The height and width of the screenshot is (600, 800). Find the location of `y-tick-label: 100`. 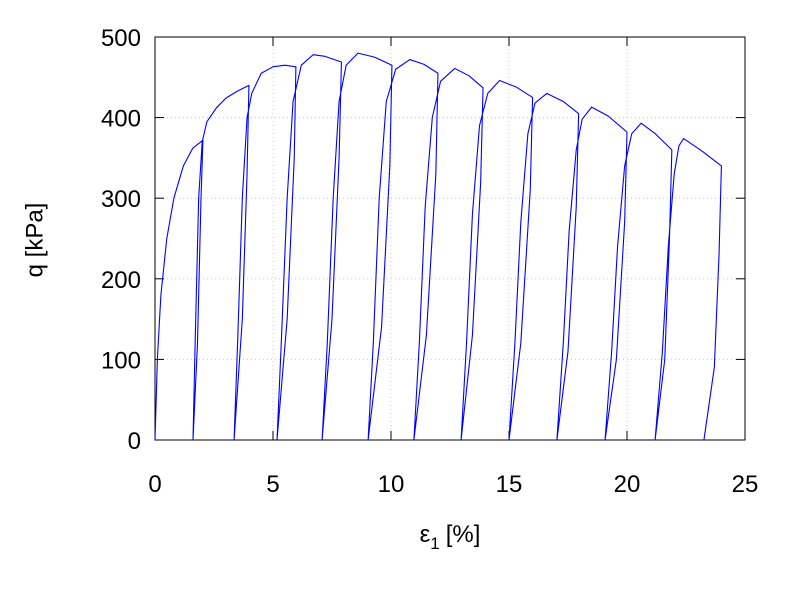

y-tick-label: 100 is located at coordinates (121, 360).